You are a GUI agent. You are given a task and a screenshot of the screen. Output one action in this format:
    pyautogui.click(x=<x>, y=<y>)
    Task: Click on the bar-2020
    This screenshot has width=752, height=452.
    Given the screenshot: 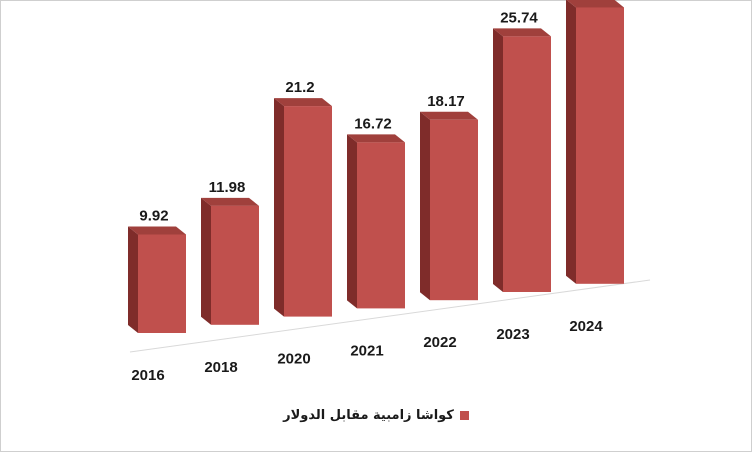 What is the action you would take?
    pyautogui.click(x=303, y=207)
    